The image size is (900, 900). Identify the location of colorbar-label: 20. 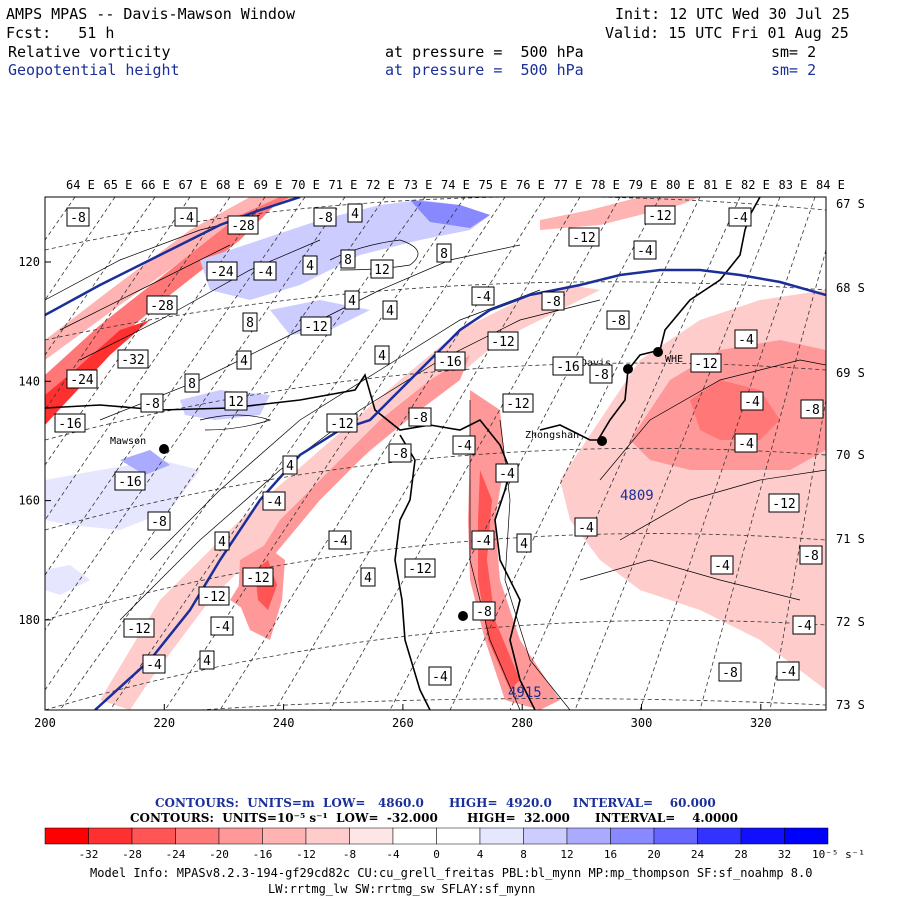
(653, 854).